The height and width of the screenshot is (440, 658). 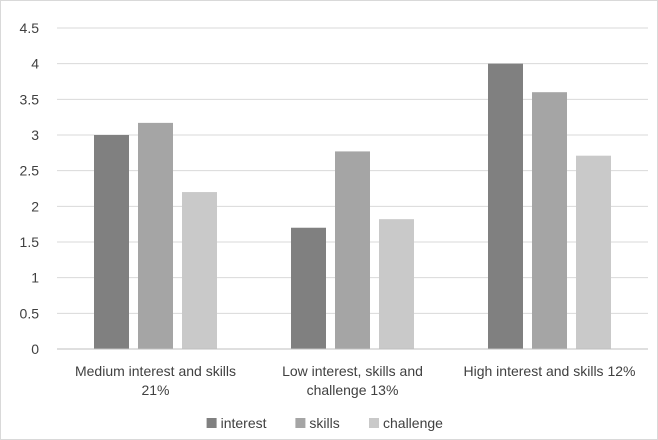 What do you see at coordinates (413, 423) in the screenshot?
I see `legend-label-challenge: challenge` at bounding box center [413, 423].